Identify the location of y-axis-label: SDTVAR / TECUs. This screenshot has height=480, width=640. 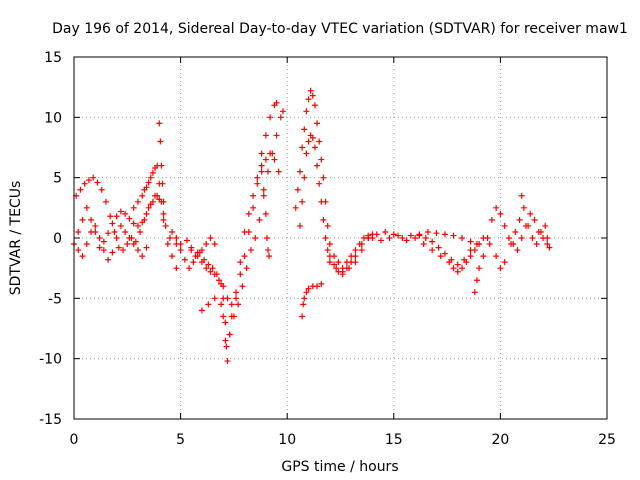
(16, 238).